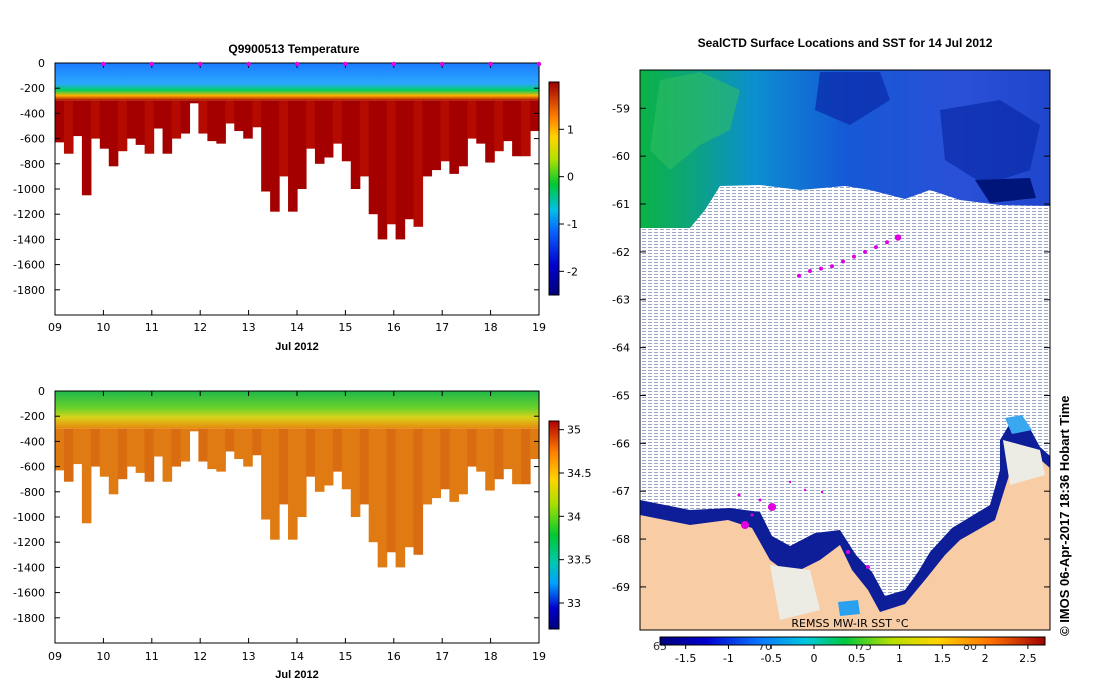 The height and width of the screenshot is (700, 1099). Describe the element at coordinates (852, 641) in the screenshot. I see `sst-colorbar` at that location.